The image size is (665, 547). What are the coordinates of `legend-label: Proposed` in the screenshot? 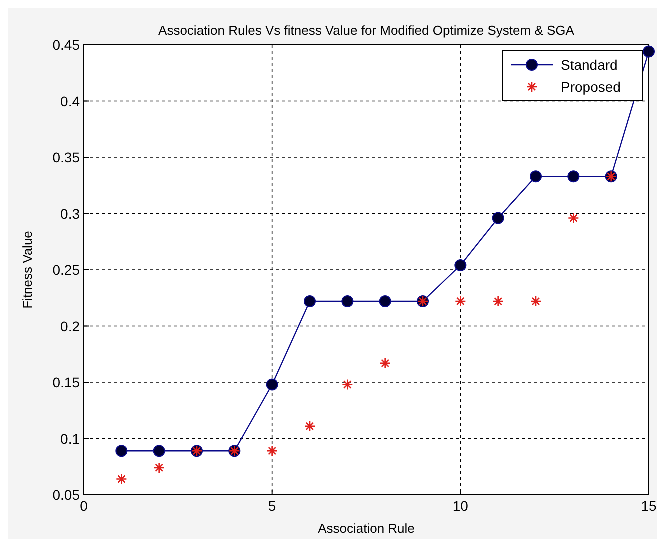 It's located at (591, 87).